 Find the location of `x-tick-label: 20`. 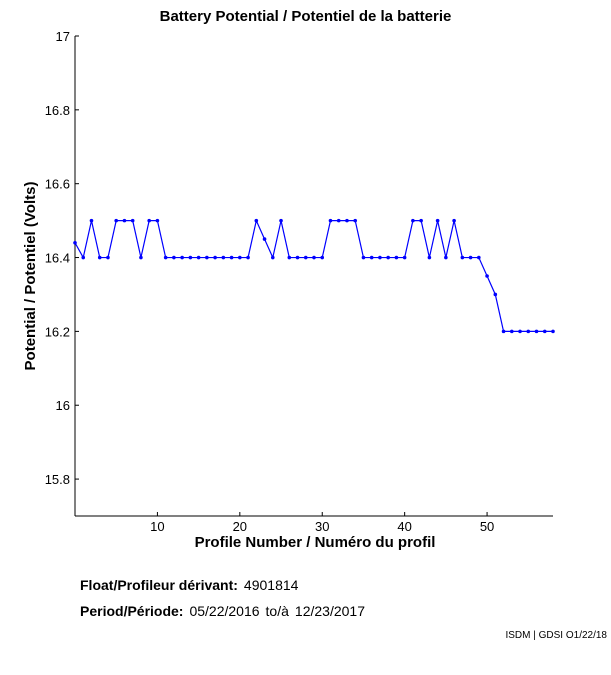

x-tick-label: 20 is located at coordinates (240, 526).